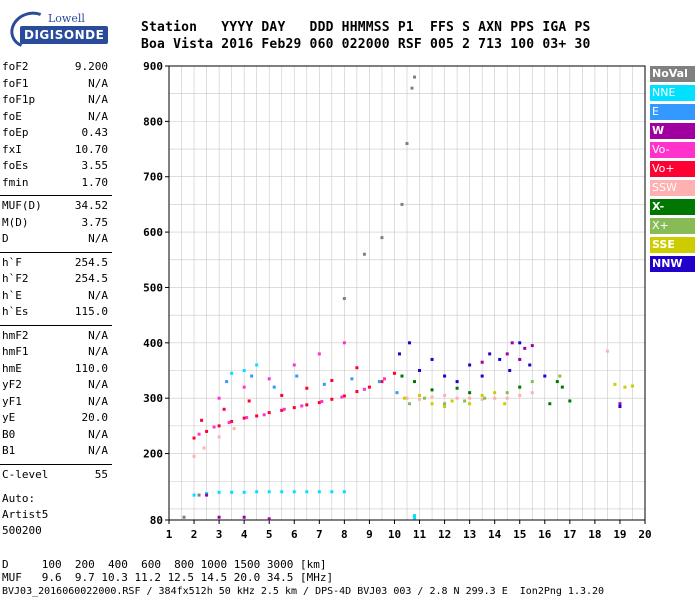 The height and width of the screenshot is (600, 700). What do you see at coordinates (672, 226) in the screenshot?
I see `legend-item-x: X+` at bounding box center [672, 226].